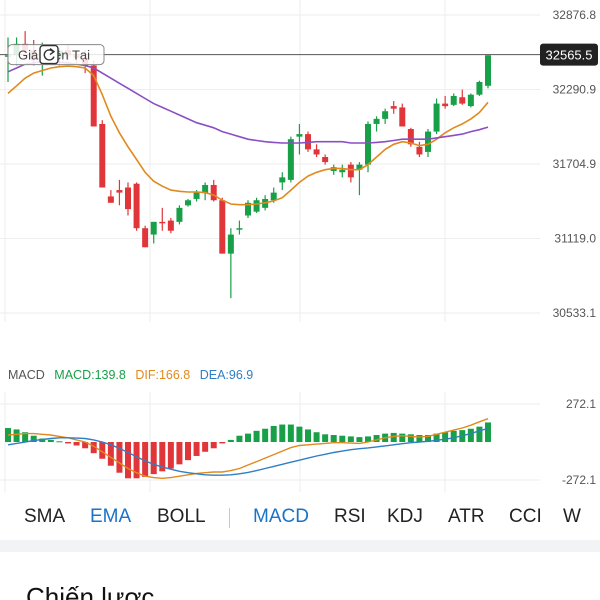 The height and width of the screenshot is (600, 600). I want to click on refresh-icon, so click(49, 54).